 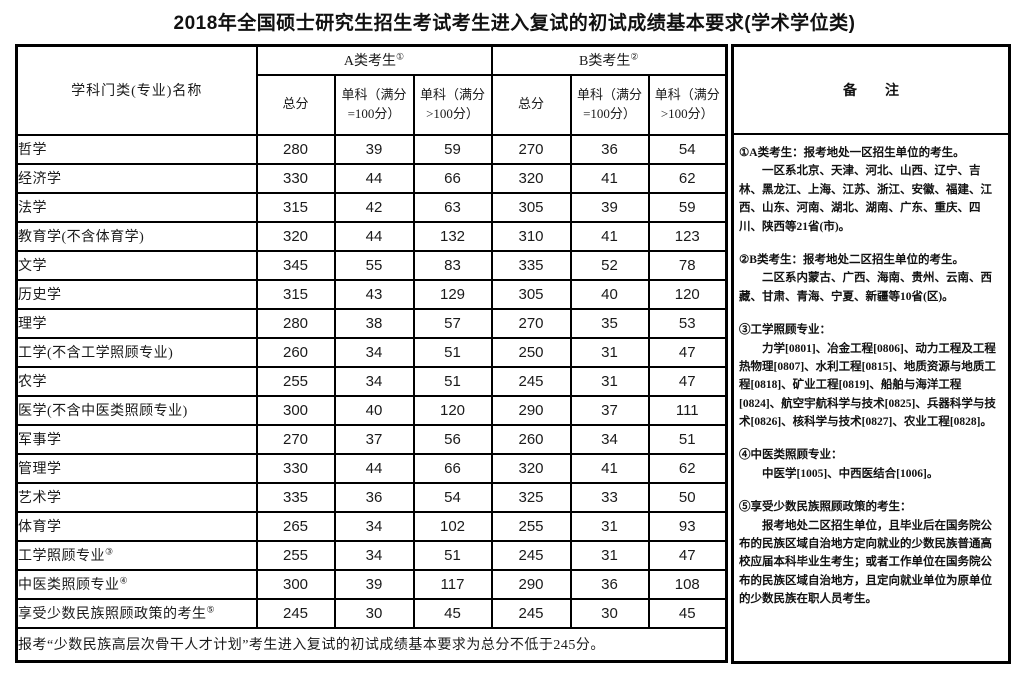 What do you see at coordinates (687, 323) in the screenshot?
I see `score-cell: 53` at bounding box center [687, 323].